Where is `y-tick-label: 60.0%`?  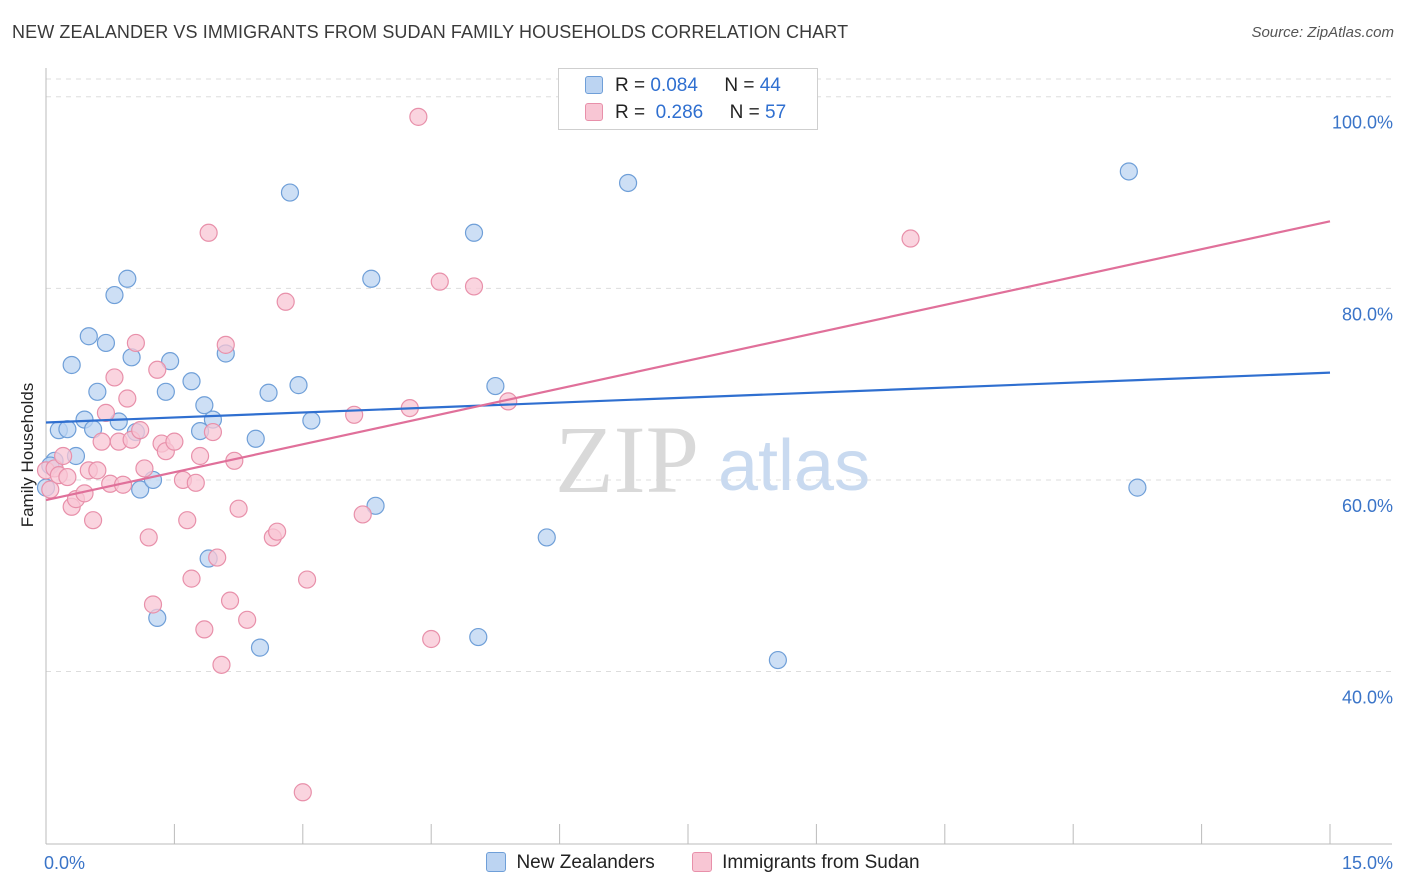 y-tick-label: 60.0% is located at coordinates (1367, 506).